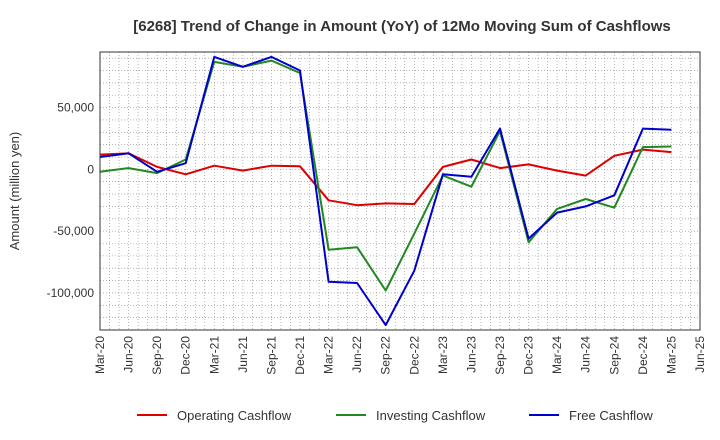 Image resolution: width=720 pixels, height=440 pixels. What do you see at coordinates (129, 354) in the screenshot?
I see `x-tick-label: Jun-20` at bounding box center [129, 354].